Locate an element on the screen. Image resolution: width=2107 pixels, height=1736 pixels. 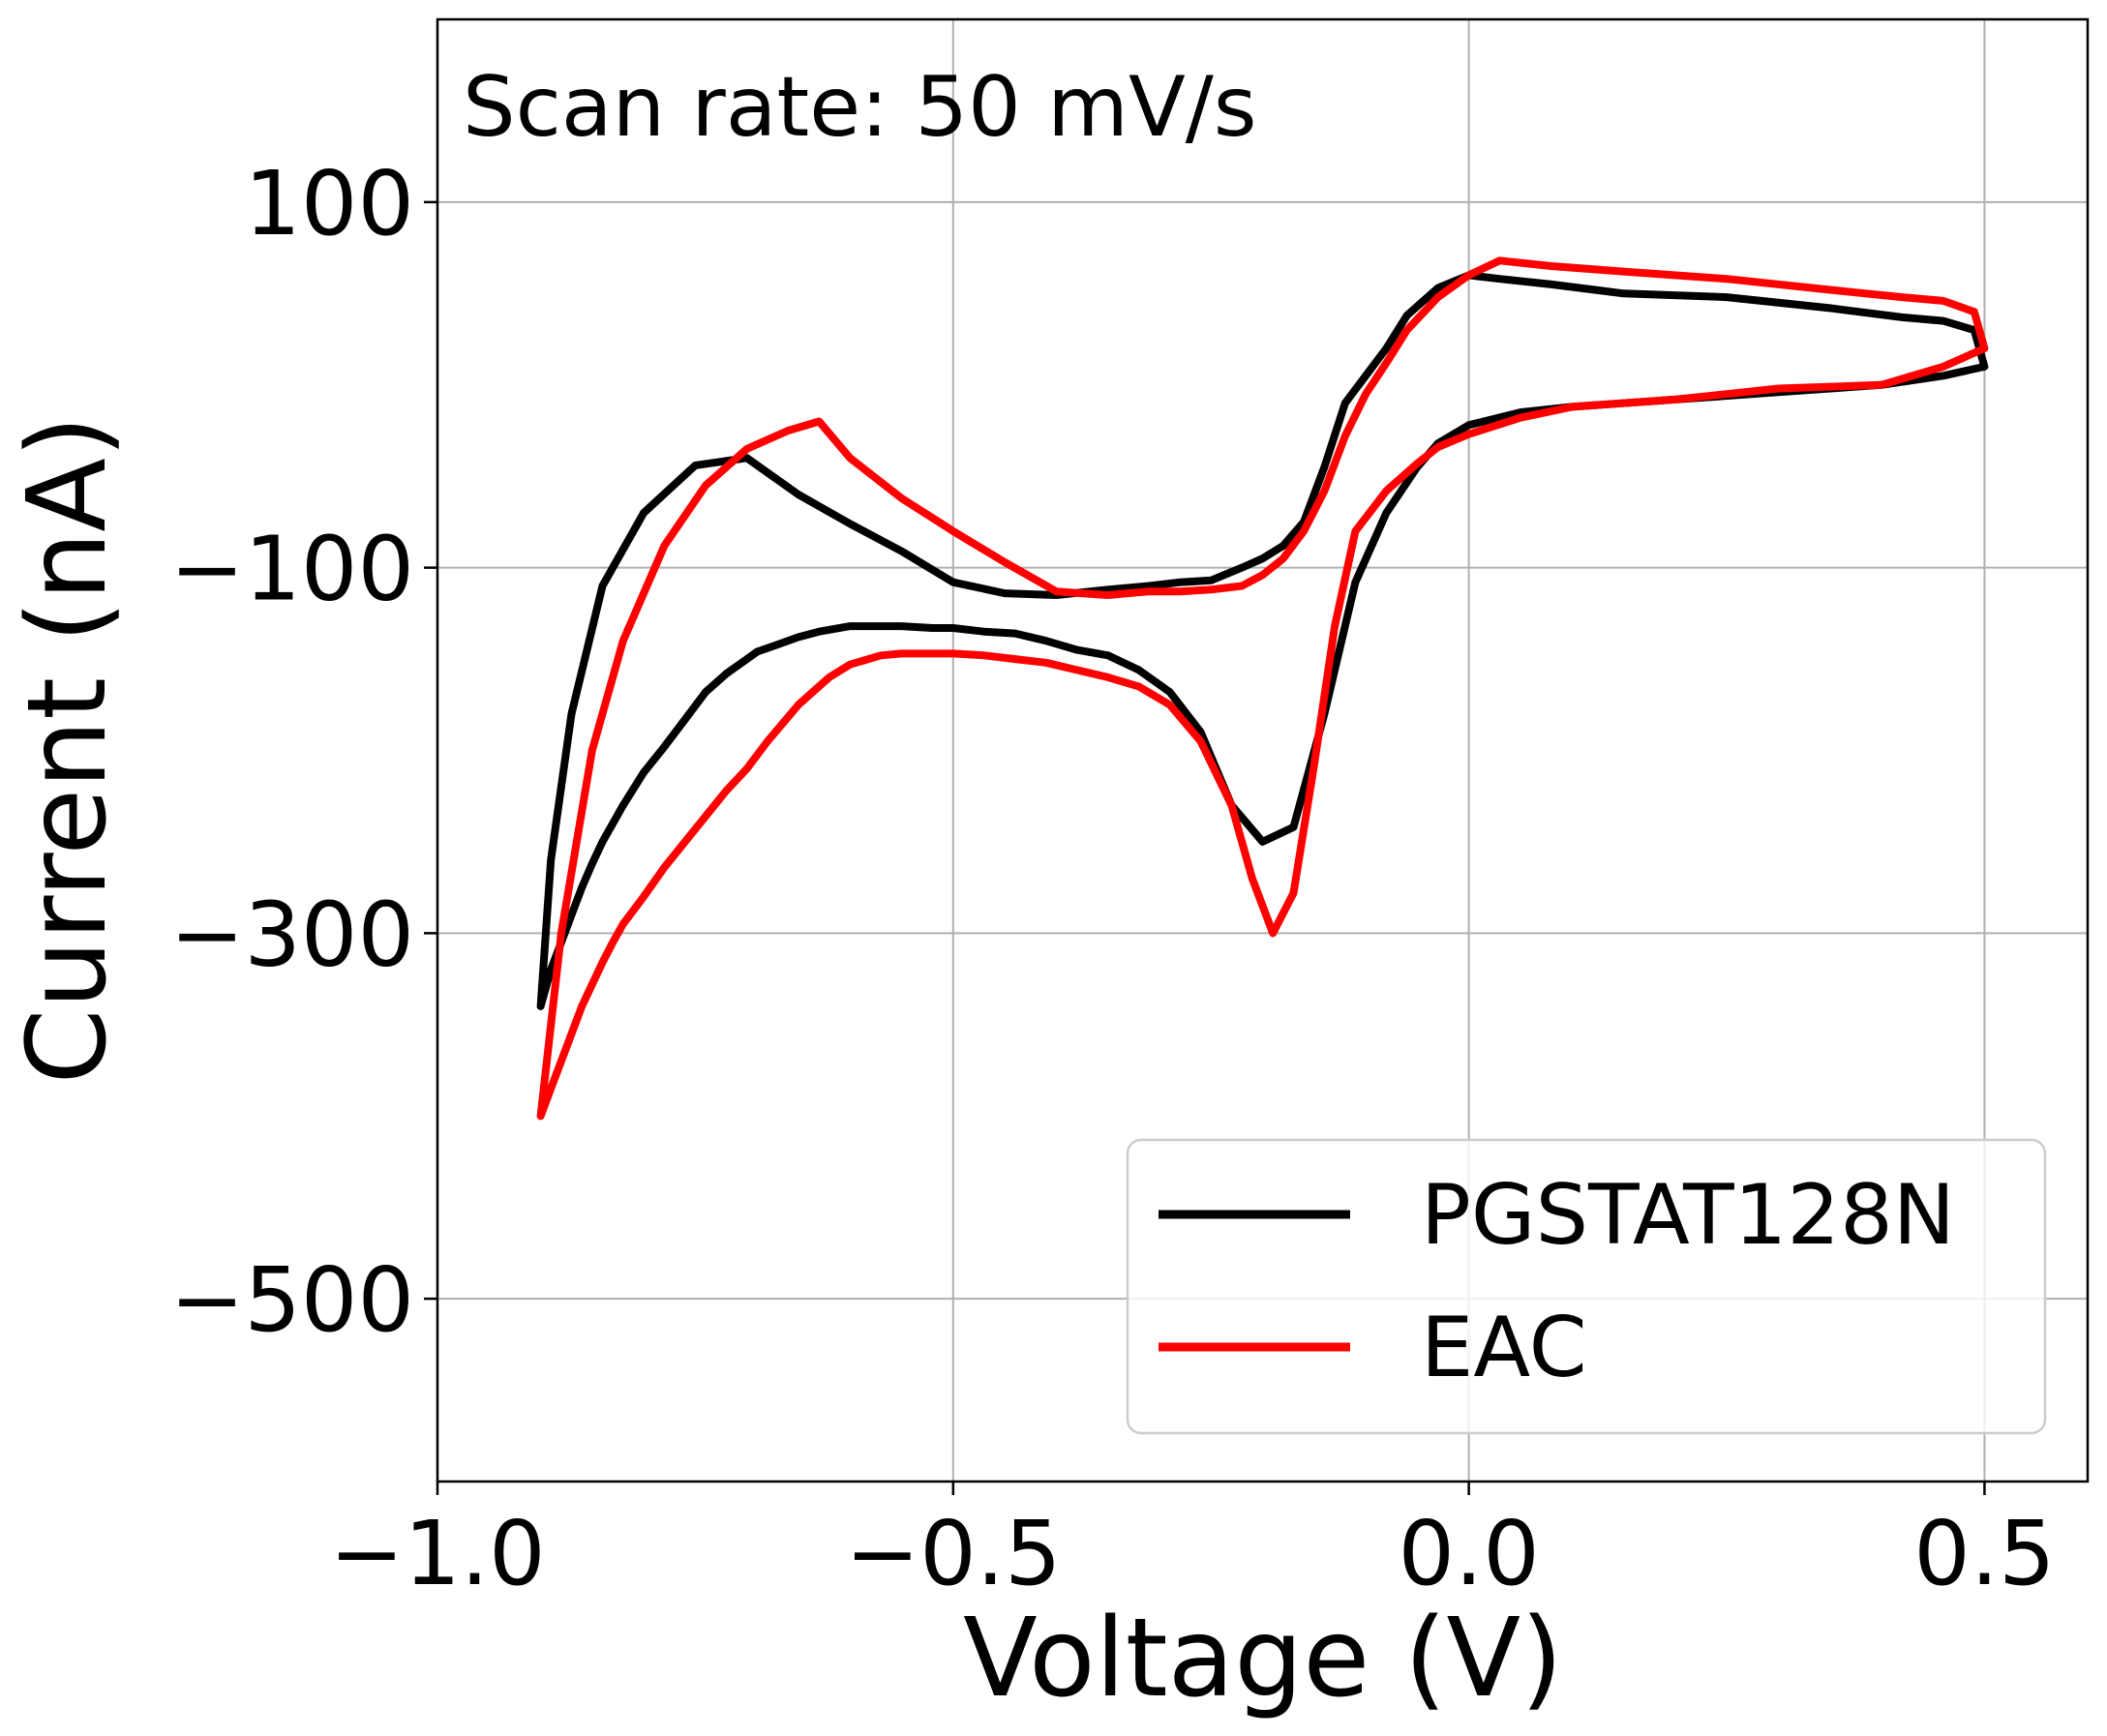
y-tick-label: −100 is located at coordinates (291, 569).